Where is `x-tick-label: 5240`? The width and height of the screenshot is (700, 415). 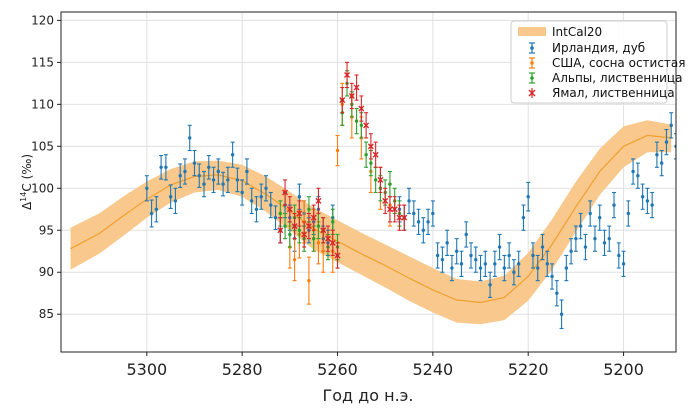
x-tick-label: 5240 is located at coordinates (433, 369).